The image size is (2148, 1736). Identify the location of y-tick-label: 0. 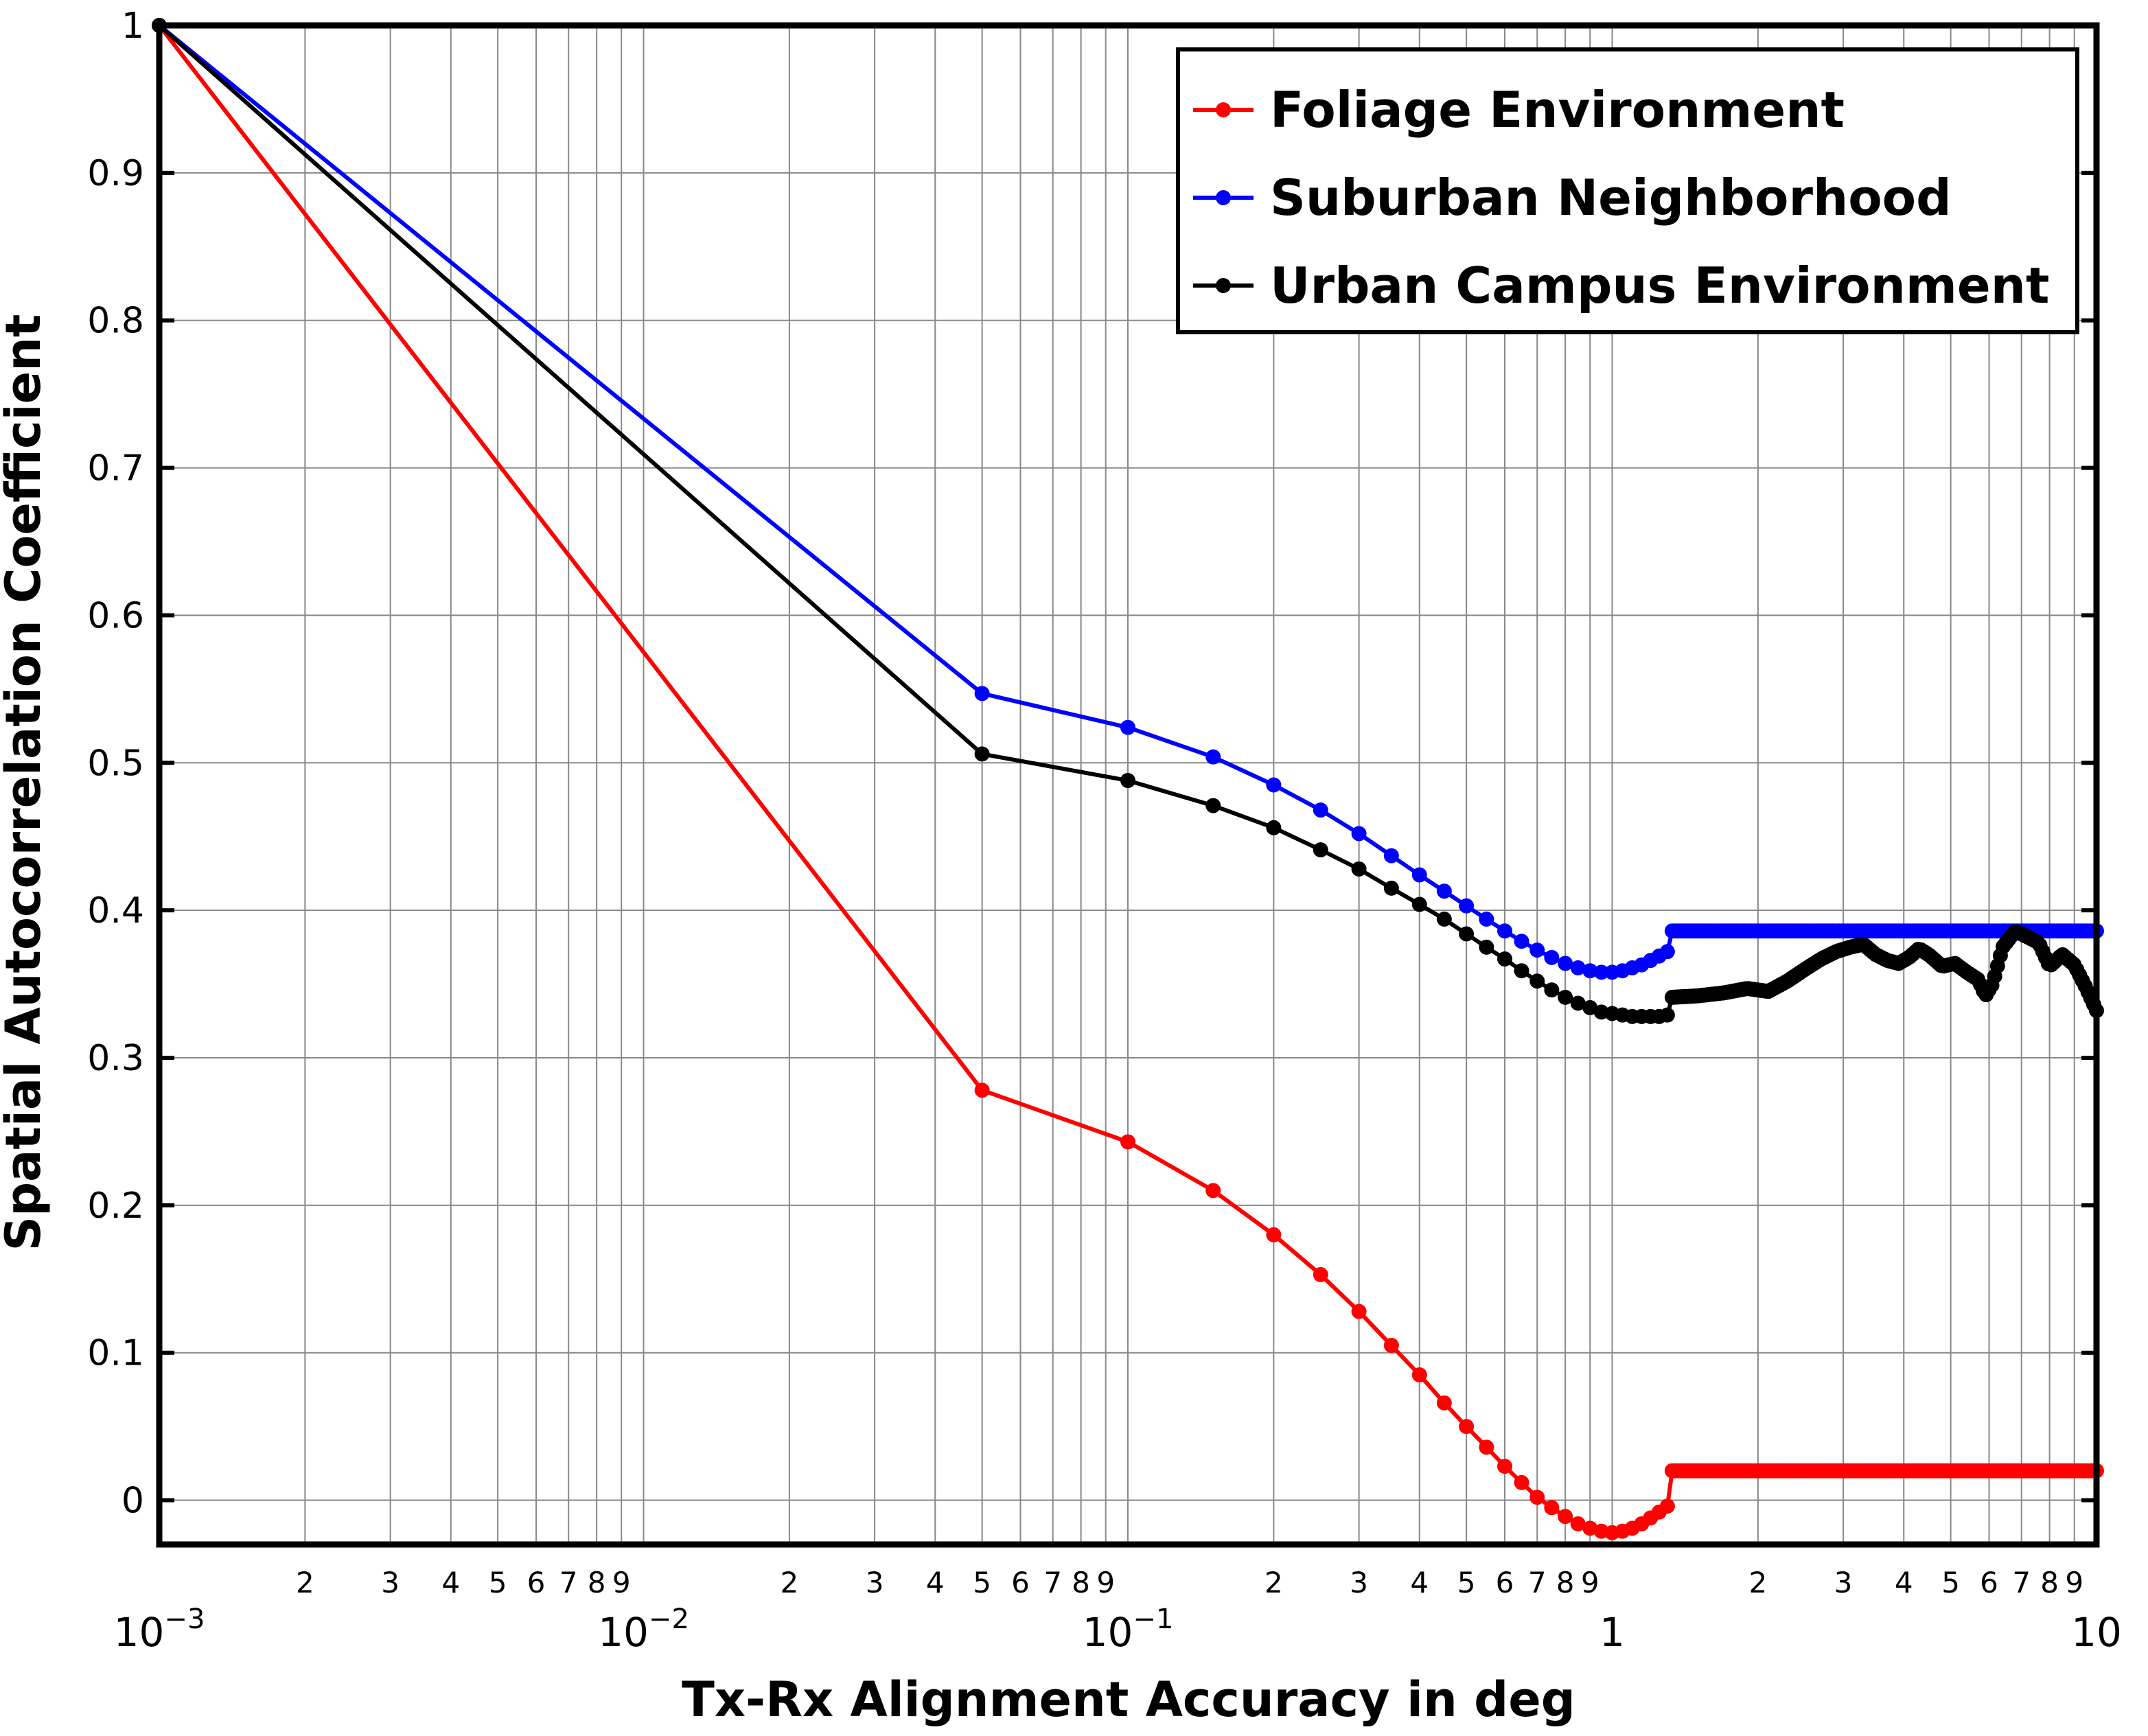
(133, 1501).